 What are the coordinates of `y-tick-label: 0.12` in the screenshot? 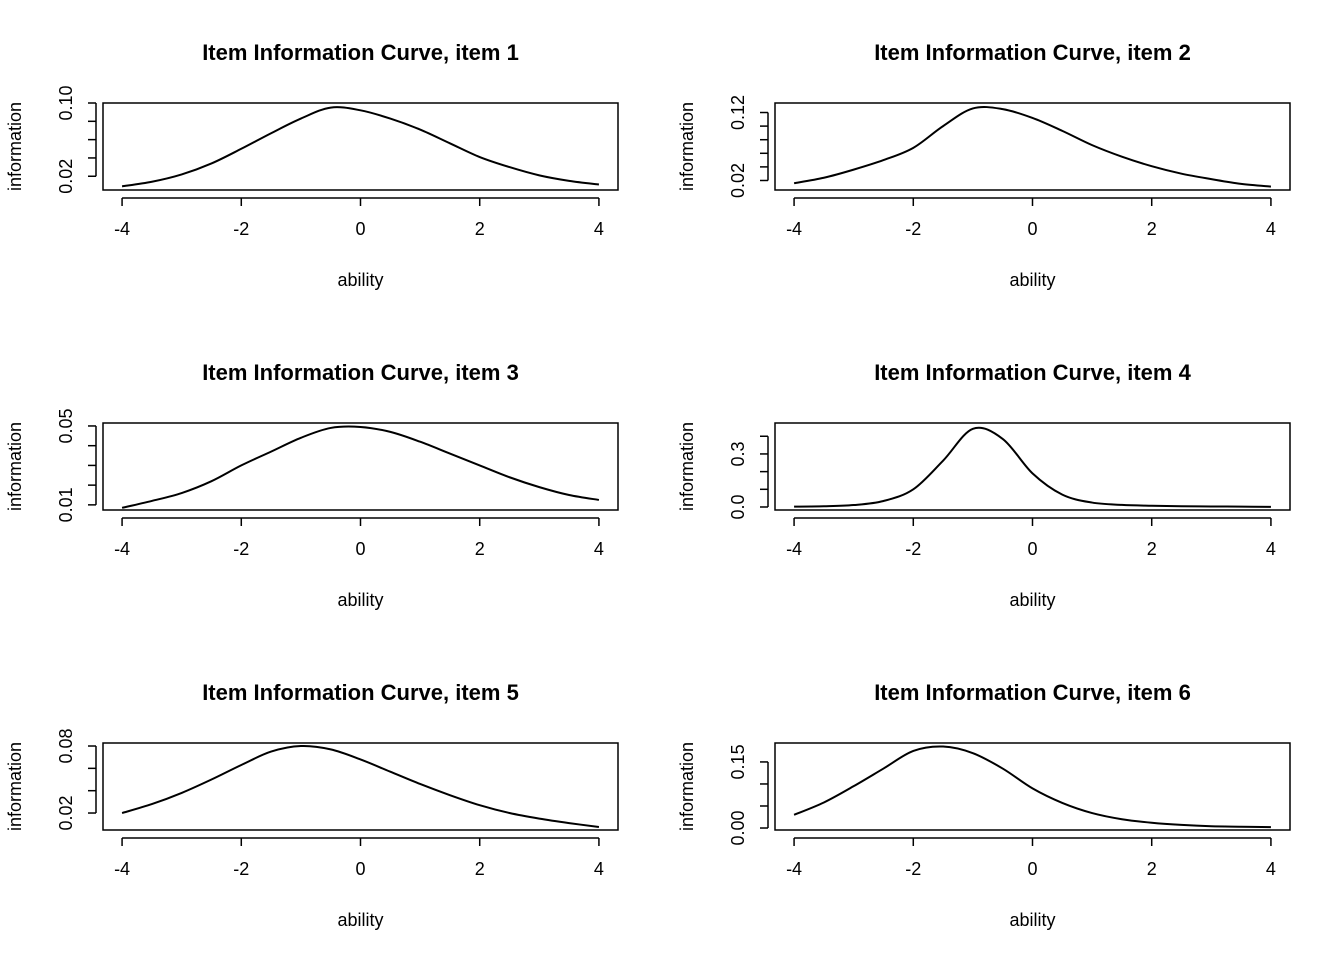 It's located at (738, 112).